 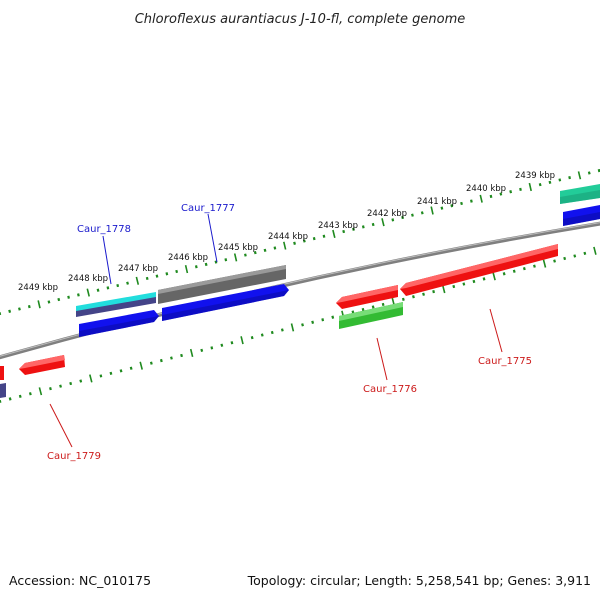 What do you see at coordinates (74, 456) in the screenshot?
I see `gene-label-caur-1779: Caur_1779` at bounding box center [74, 456].